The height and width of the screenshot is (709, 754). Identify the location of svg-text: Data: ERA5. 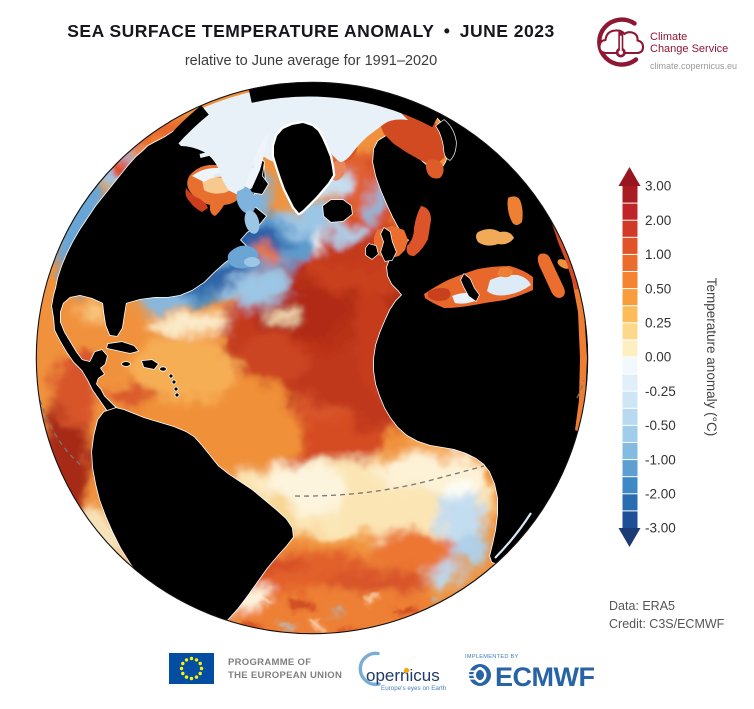
(642, 606).